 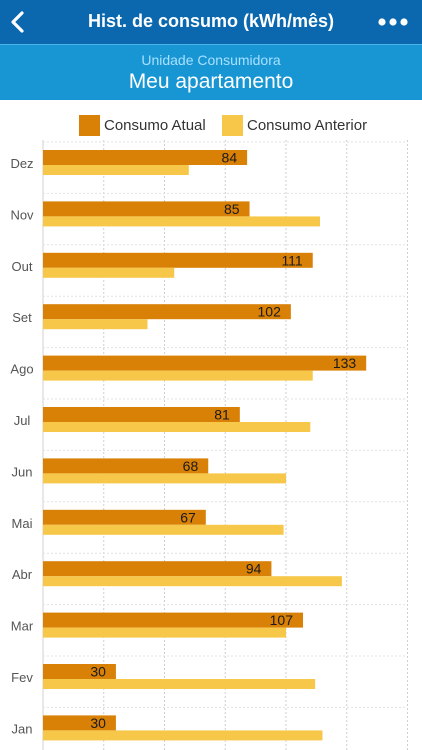 What do you see at coordinates (21, 22) in the screenshot?
I see `back-chevron-icon` at bounding box center [21, 22].